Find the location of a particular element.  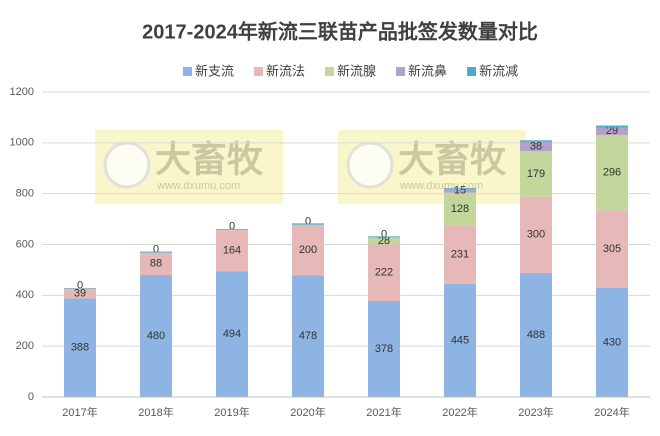

x-tick-label: 2022年 is located at coordinates (459, 412).